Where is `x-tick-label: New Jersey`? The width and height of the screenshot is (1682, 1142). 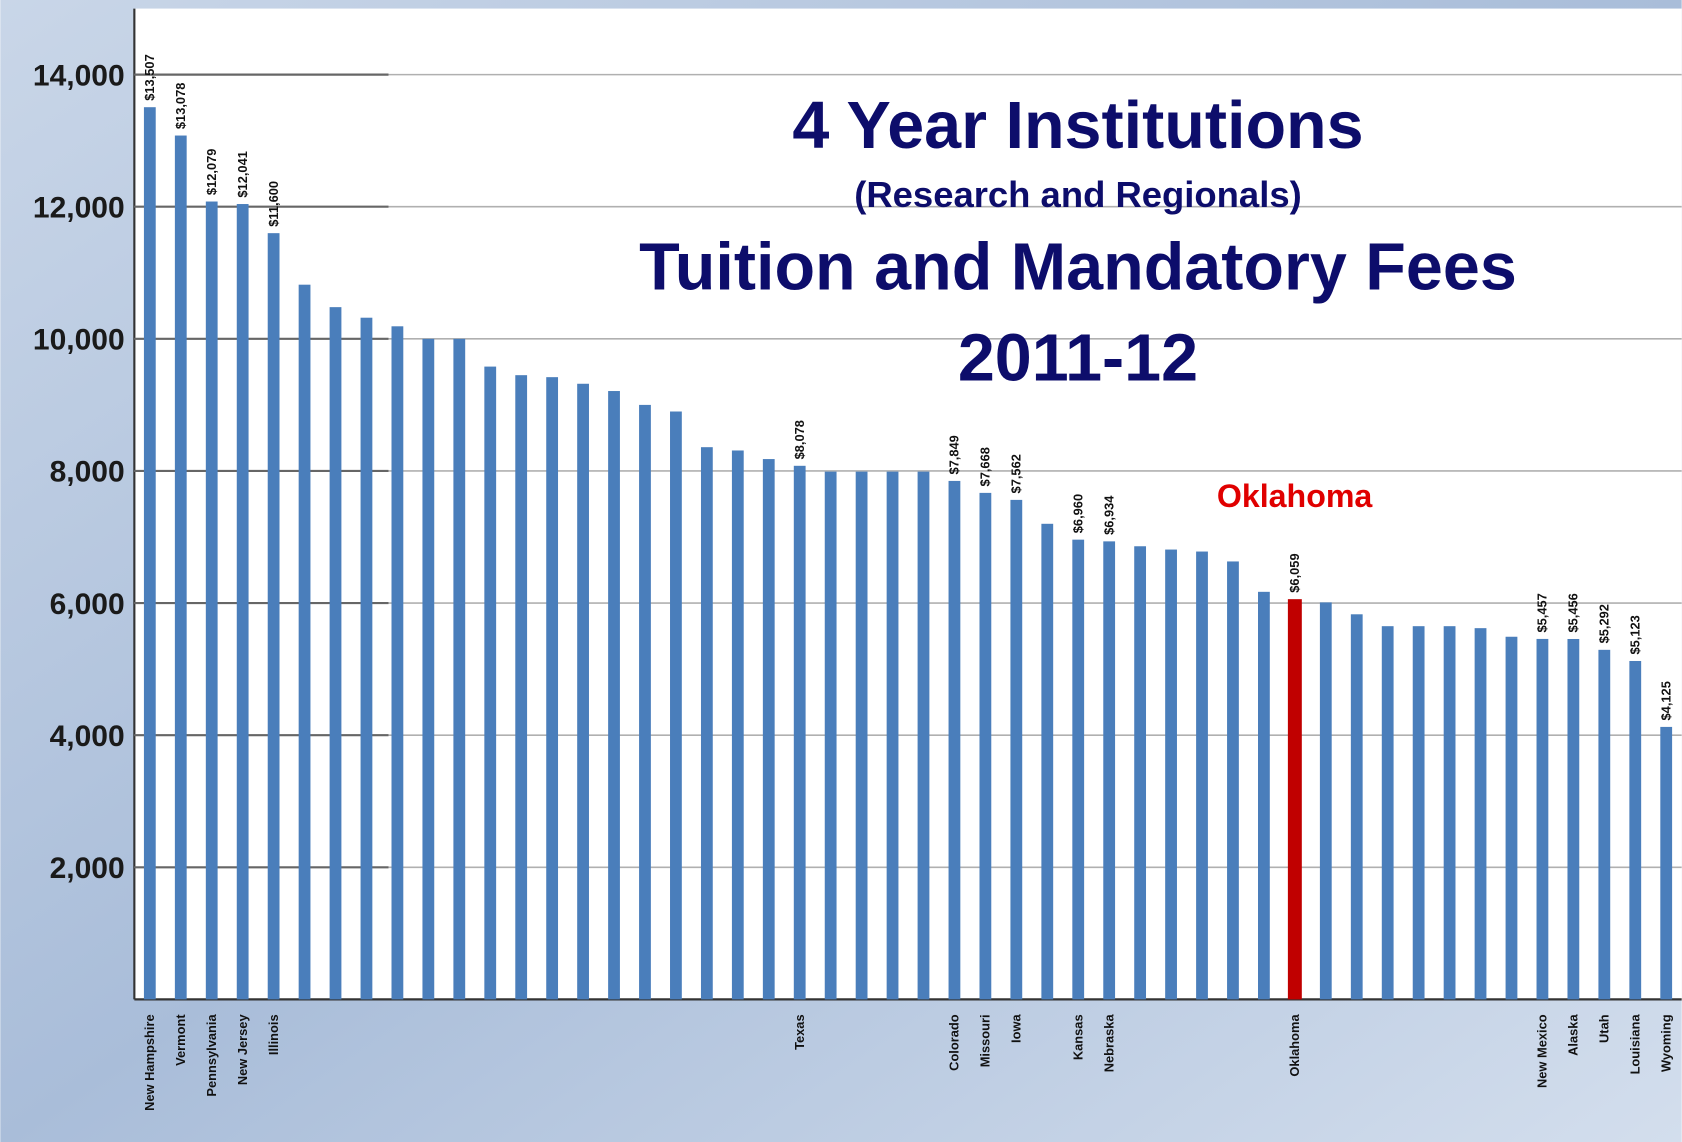 x-tick-label: New Jersey is located at coordinates (242, 1050).